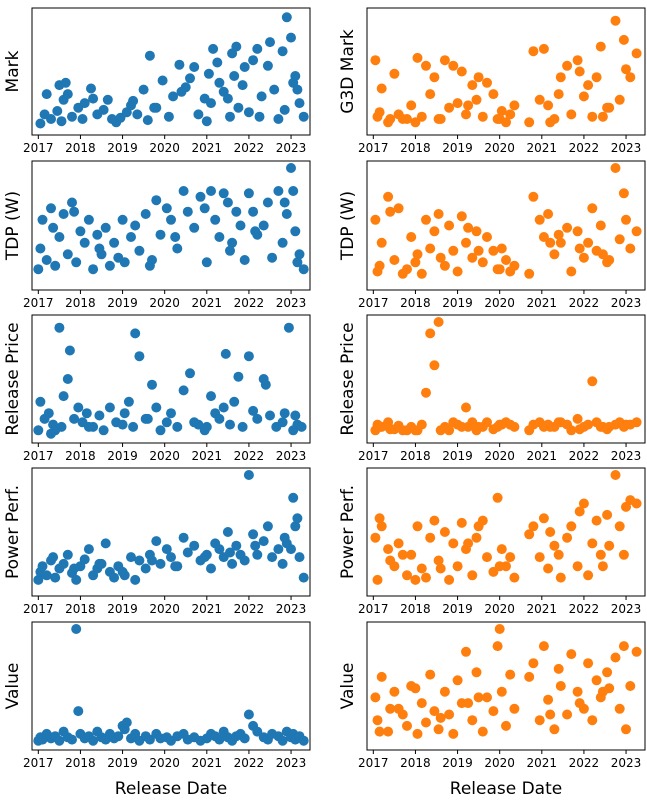 The width and height of the screenshot is (647, 801). I want to click on y-axis-label: TDP (W), so click(13, 226).